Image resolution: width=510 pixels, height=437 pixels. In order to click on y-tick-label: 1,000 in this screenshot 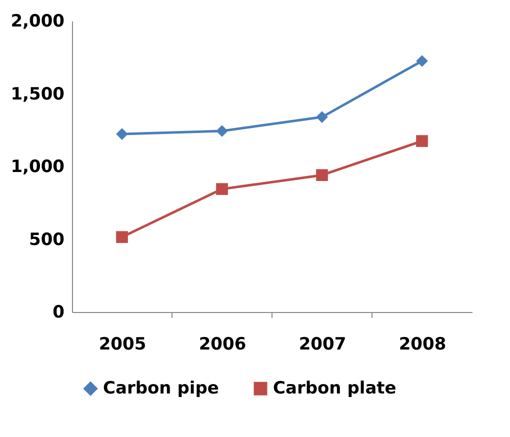, I will do `click(37, 167)`.